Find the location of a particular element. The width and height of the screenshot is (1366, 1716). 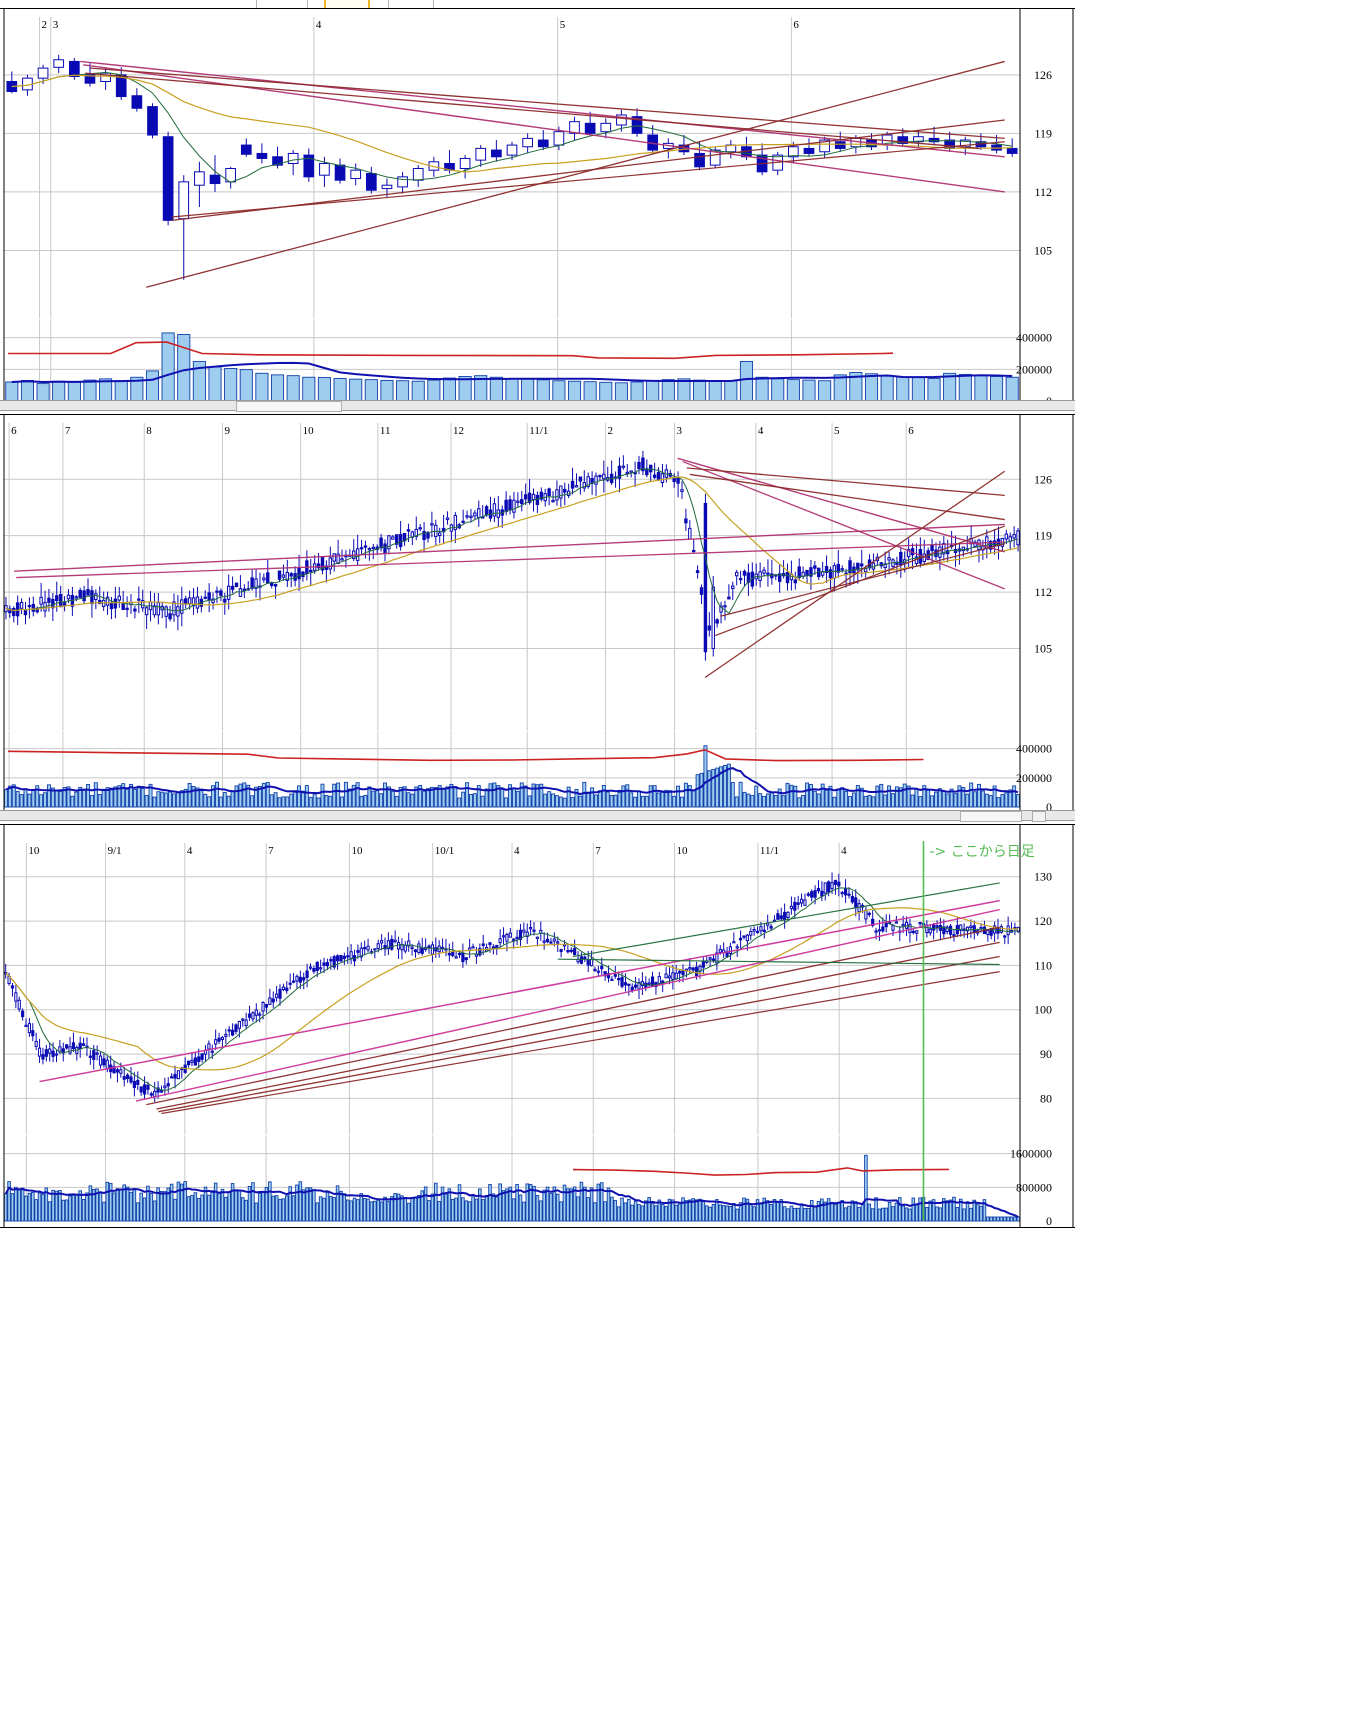

svg-text: -> ここから日足 is located at coordinates (981, 852).